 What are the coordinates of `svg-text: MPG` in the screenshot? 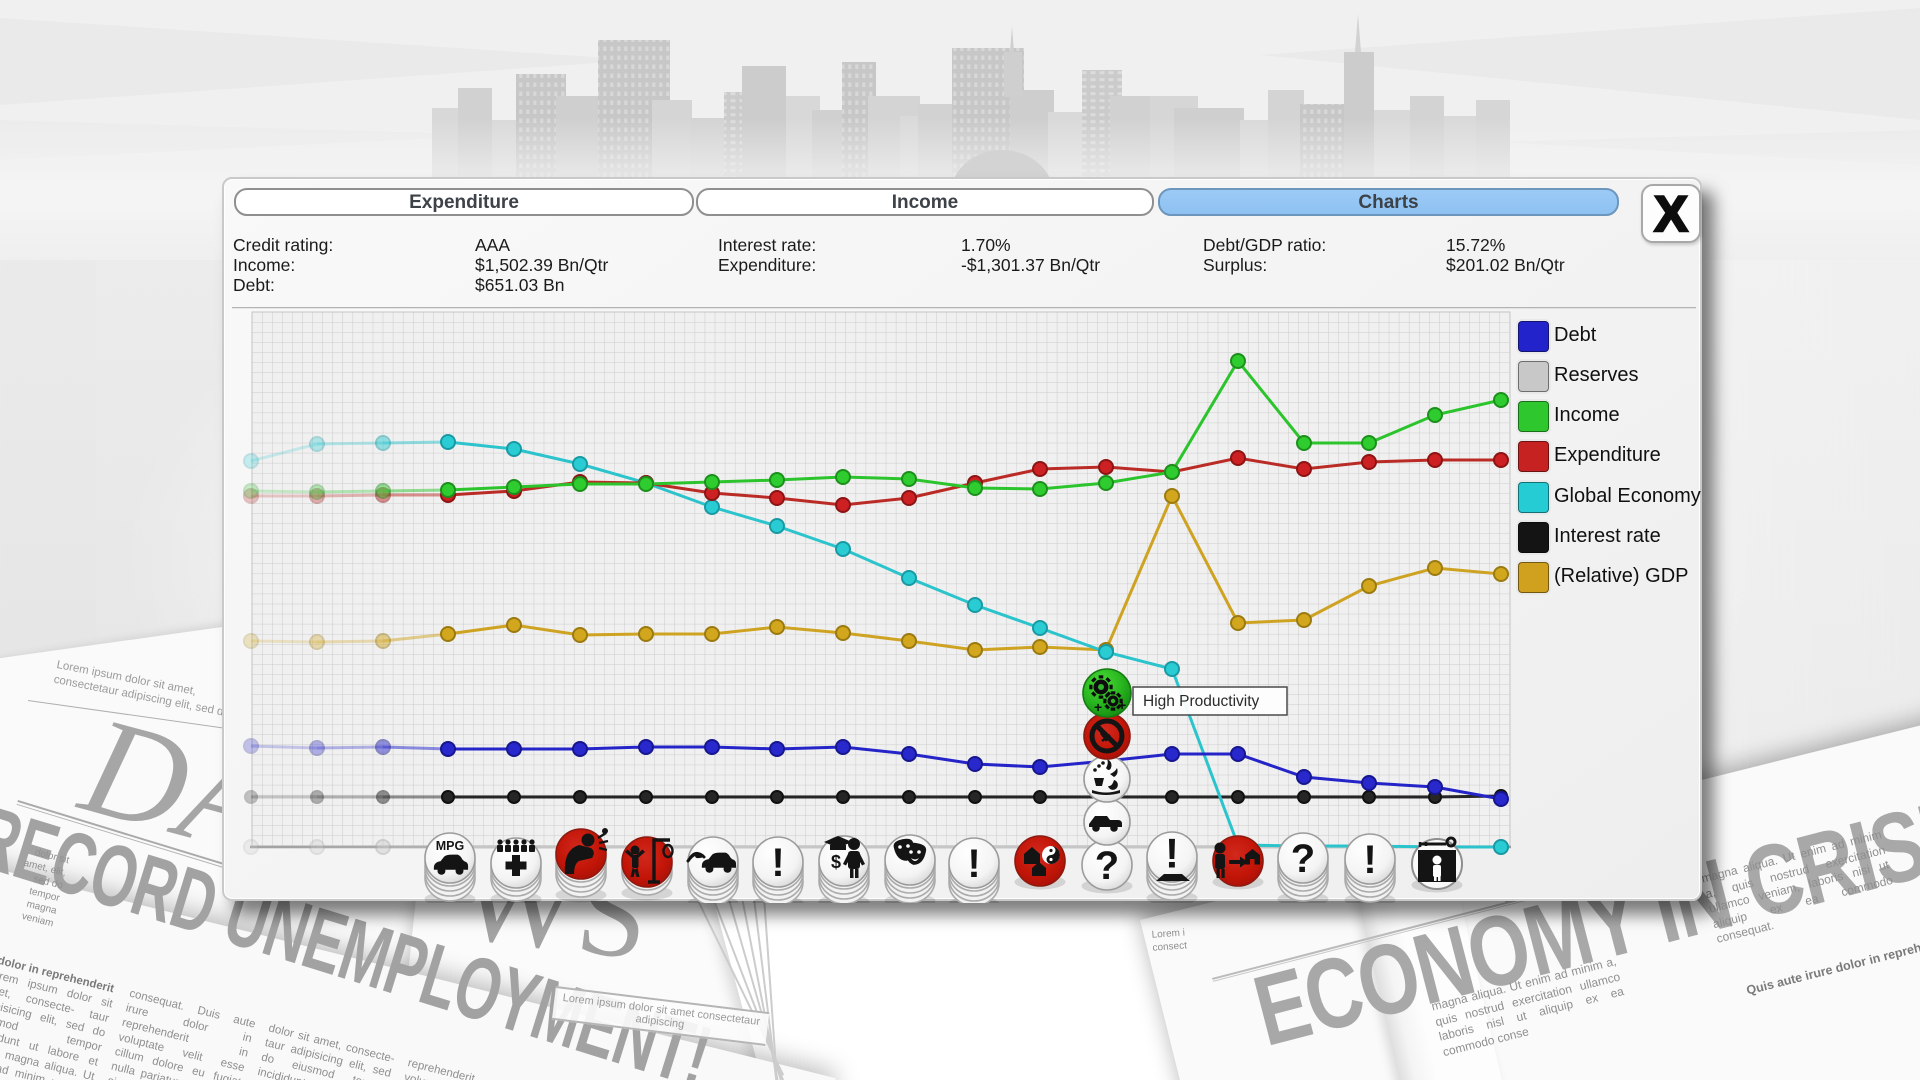 It's located at (450, 846).